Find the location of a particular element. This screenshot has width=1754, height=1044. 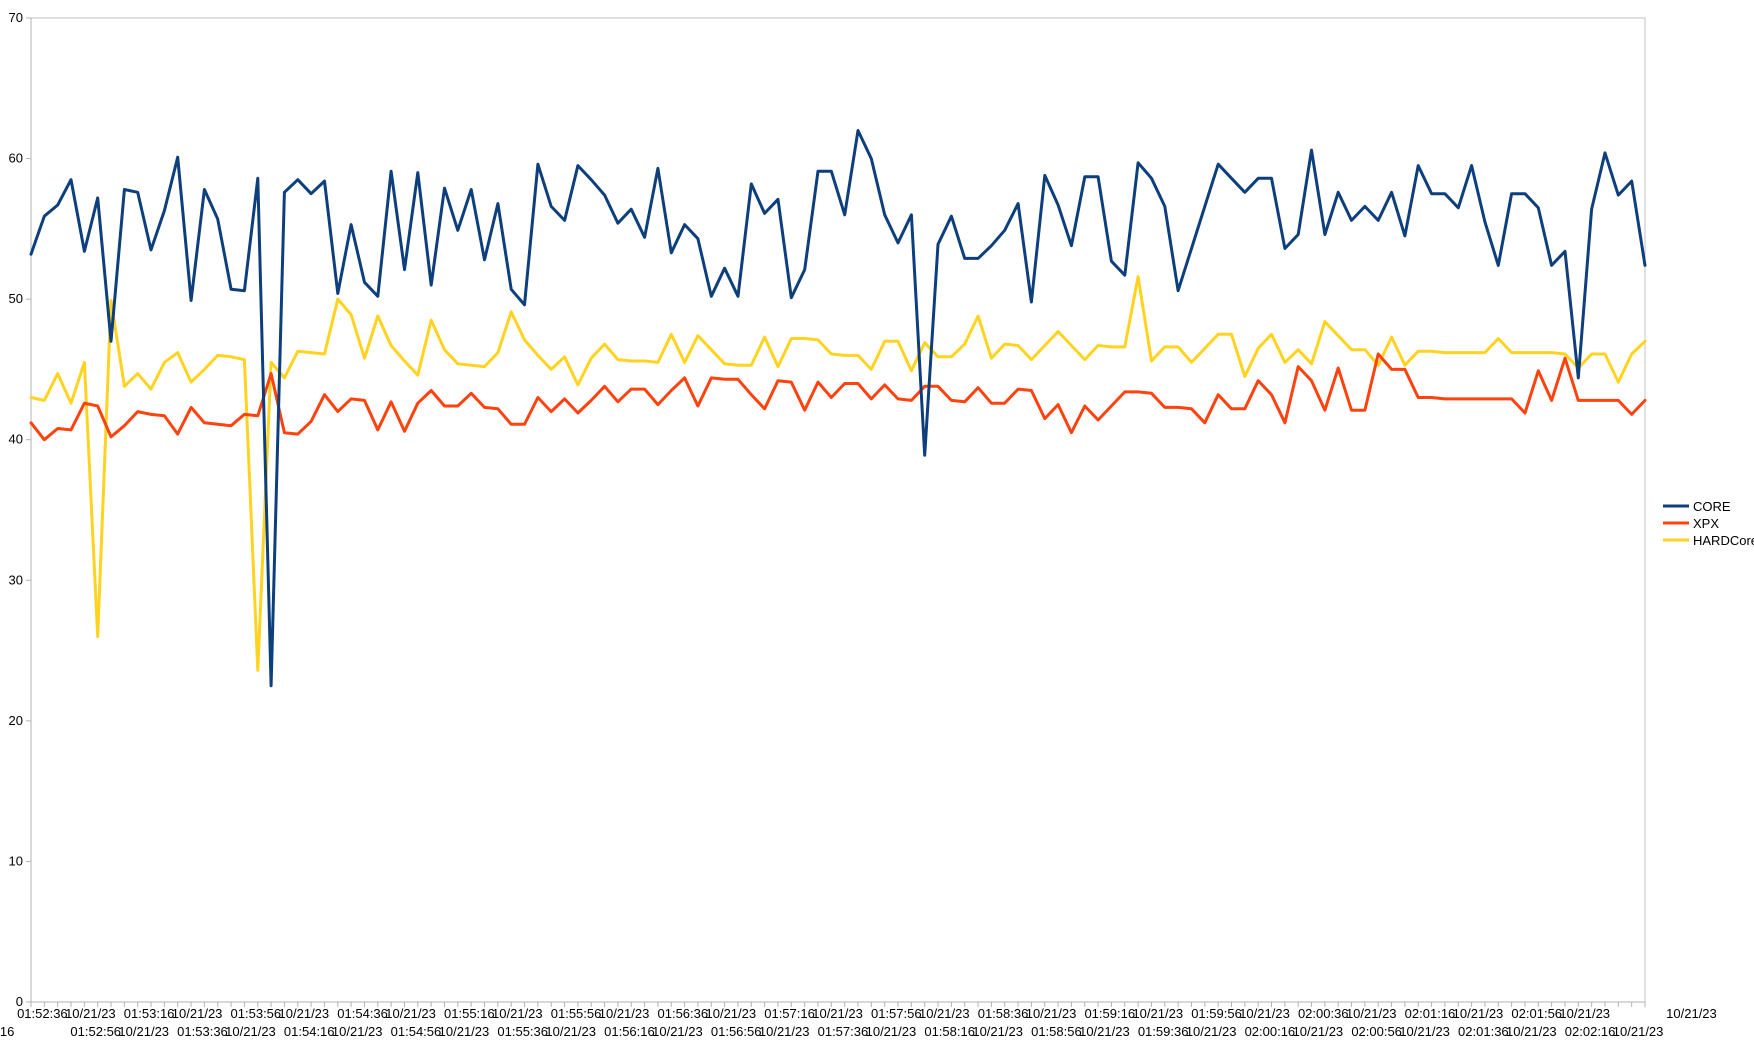

x-tick-time: 01:56:36 is located at coordinates (683, 1013).